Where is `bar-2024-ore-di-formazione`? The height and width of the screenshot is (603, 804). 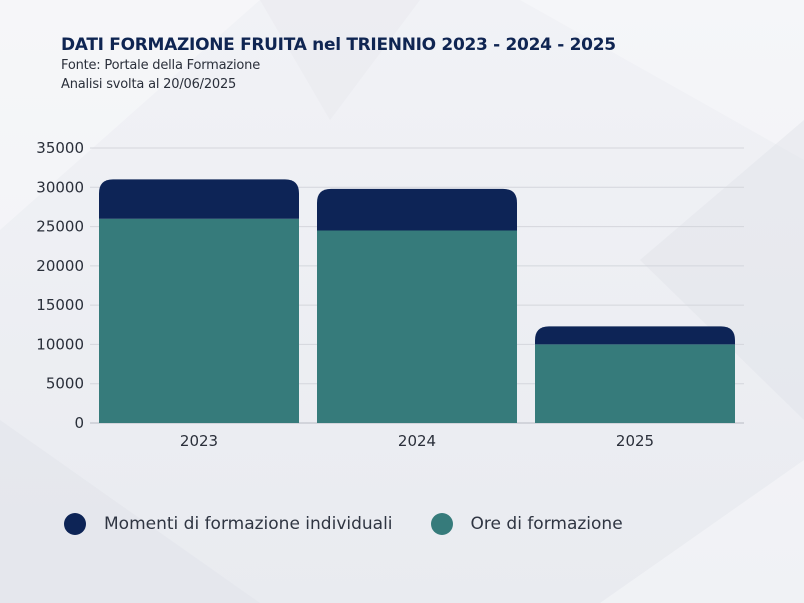 bar-2024-ore-di-formazione is located at coordinates (417, 326).